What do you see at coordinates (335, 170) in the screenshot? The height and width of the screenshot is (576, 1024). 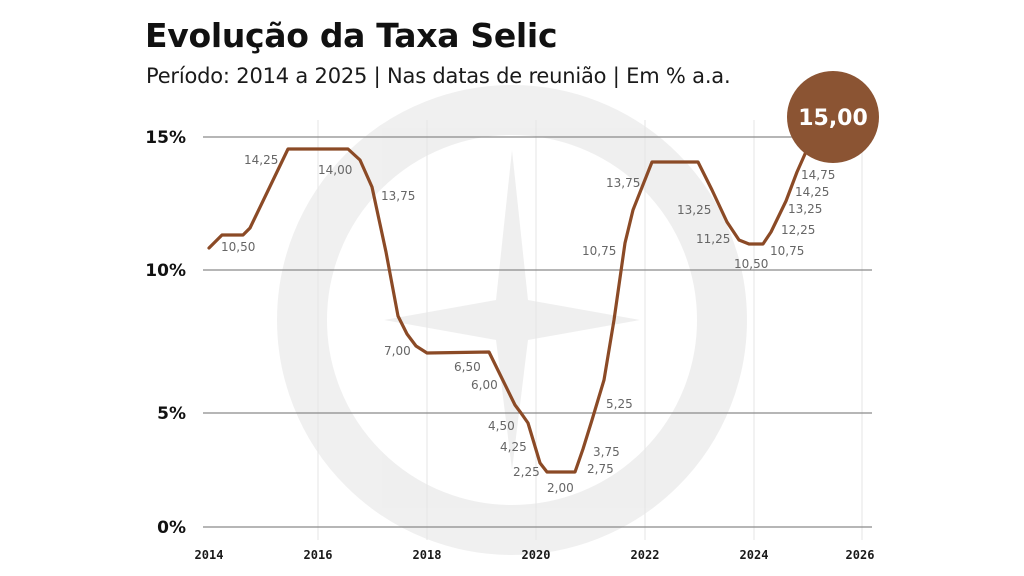 I see `data-label: 14,00` at bounding box center [335, 170].